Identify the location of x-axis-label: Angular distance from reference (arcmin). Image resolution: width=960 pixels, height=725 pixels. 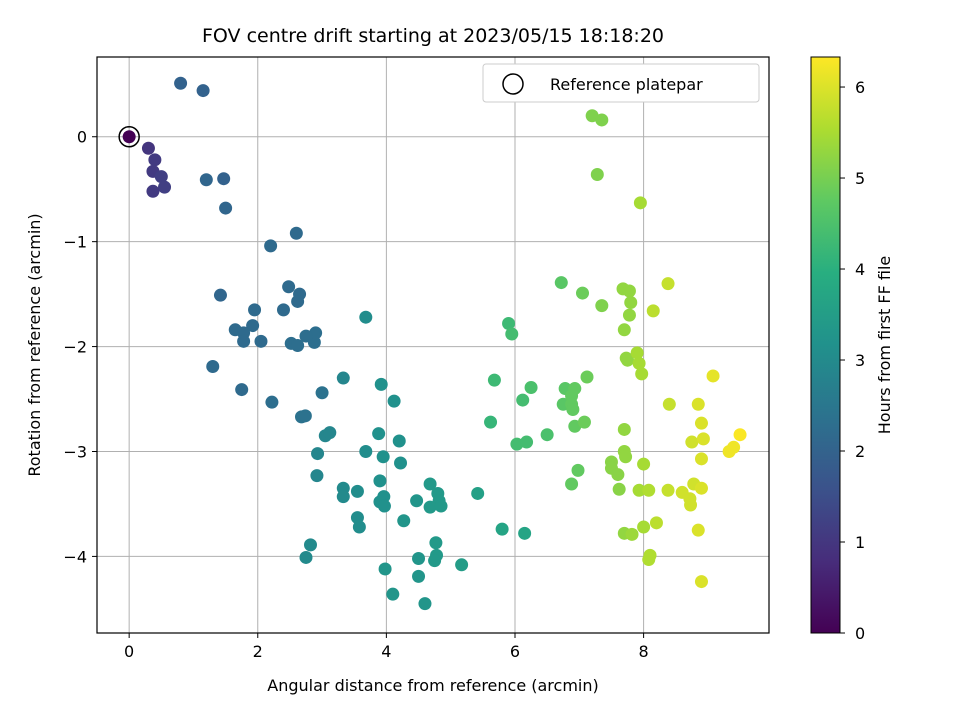
(432, 685).